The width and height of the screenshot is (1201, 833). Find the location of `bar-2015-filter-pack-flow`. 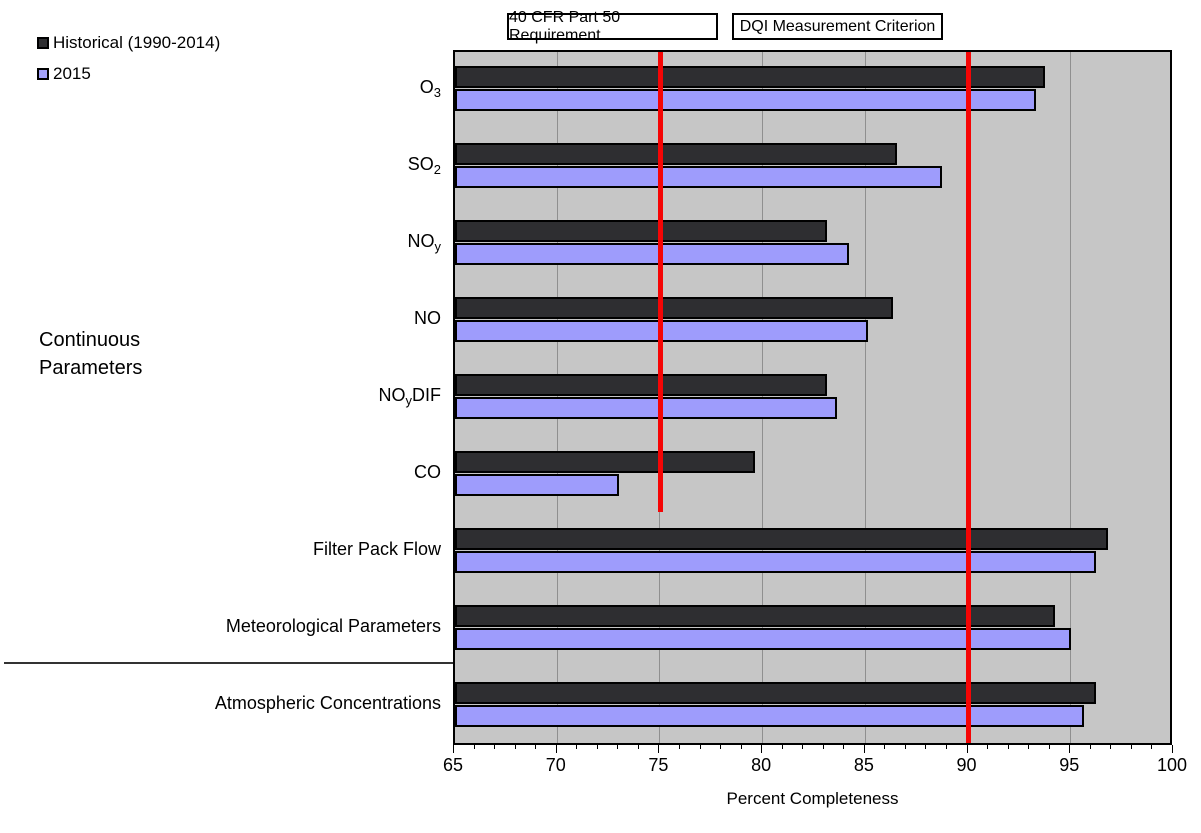

bar-2015-filter-pack-flow is located at coordinates (775, 562).